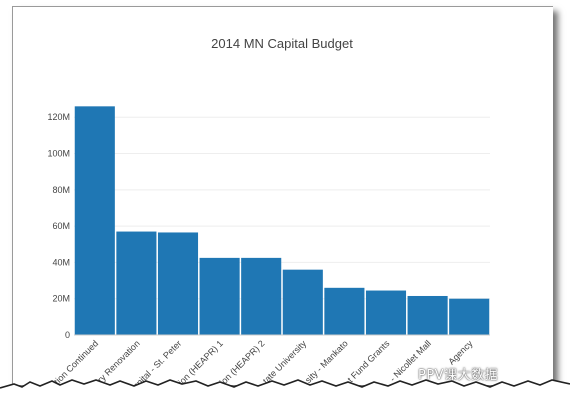  I want to click on y-axis: 0 20M 40M 60M 80M 100M 120M, so click(58, 226).